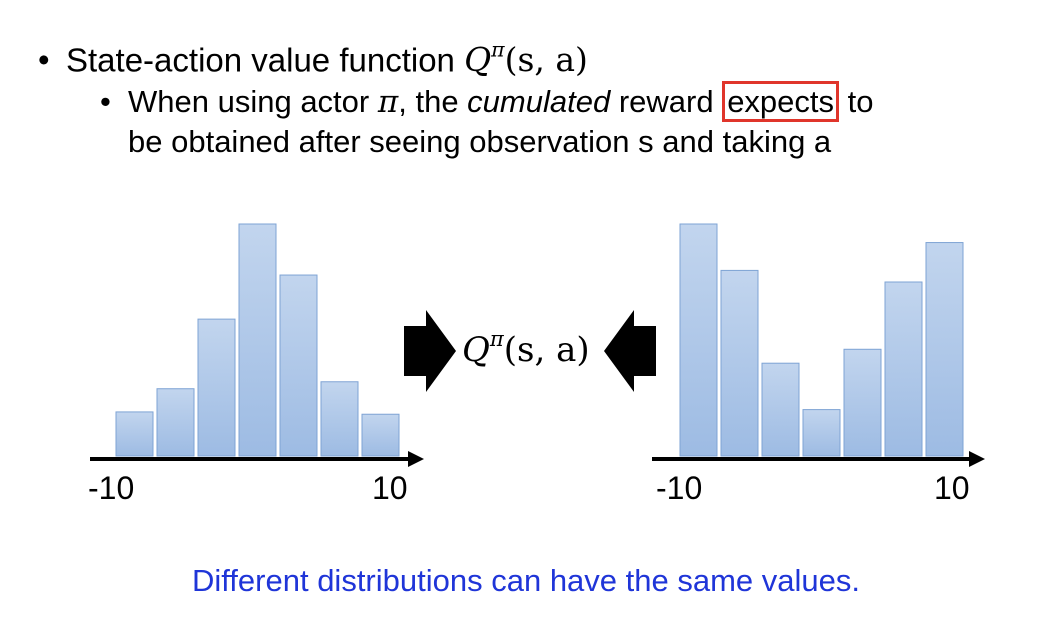 This screenshot has height=618, width=1052. What do you see at coordinates (952, 488) in the screenshot?
I see `right-x-tick-max: 10` at bounding box center [952, 488].